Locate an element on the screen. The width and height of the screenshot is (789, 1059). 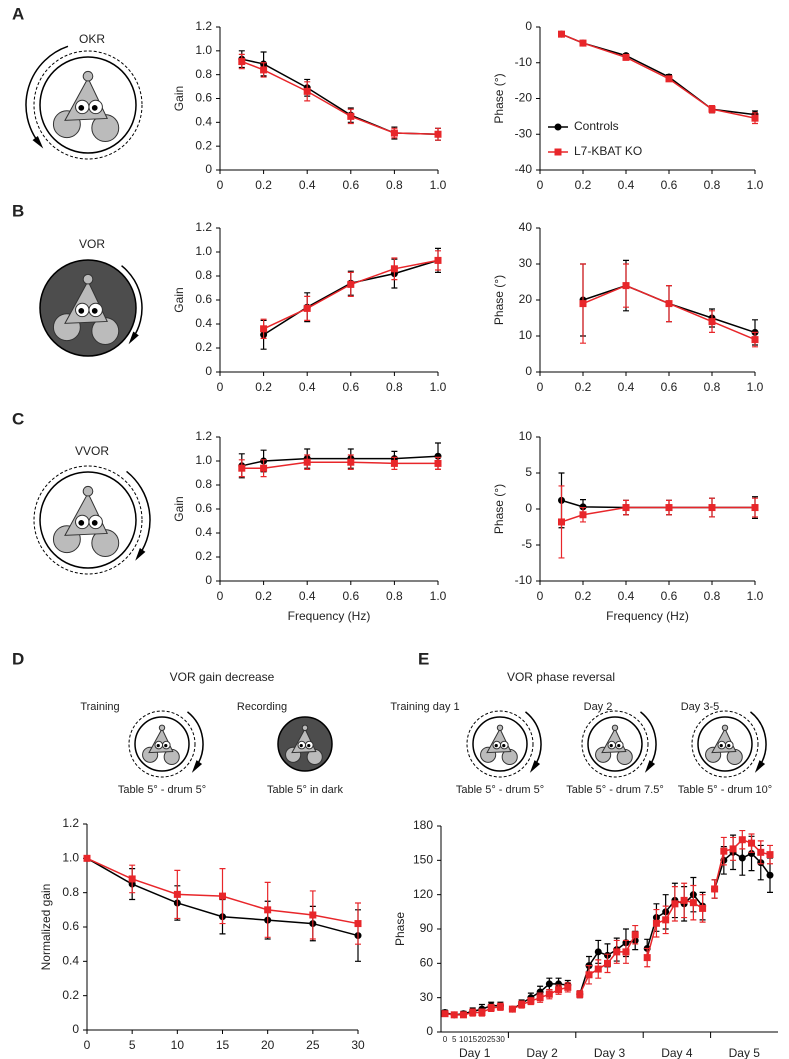
y-axis-label: Phase is located at coordinates (400, 929).